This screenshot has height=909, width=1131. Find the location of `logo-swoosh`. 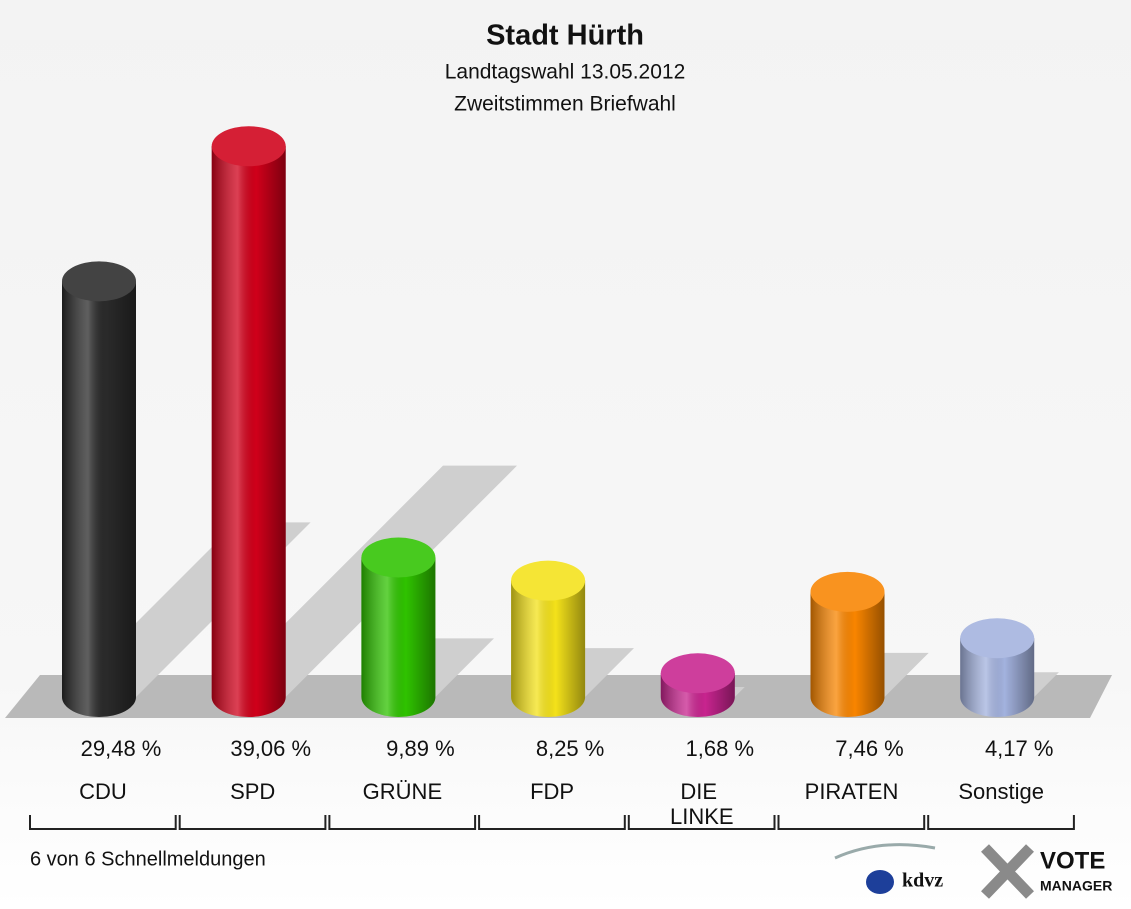

logo-swoosh is located at coordinates (885, 851).